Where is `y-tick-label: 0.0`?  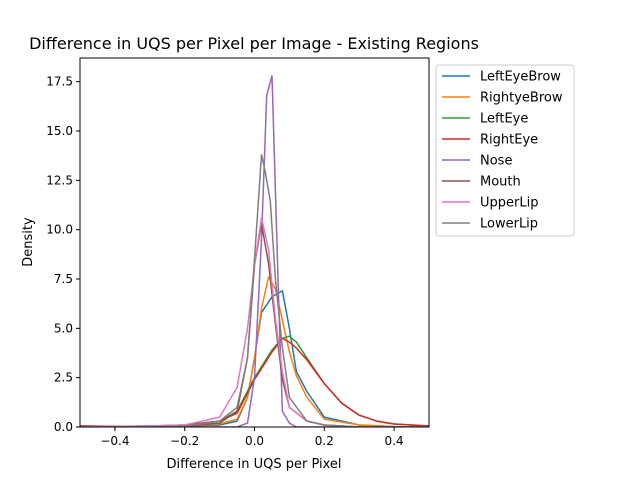 y-tick-label: 0.0 is located at coordinates (63, 427).